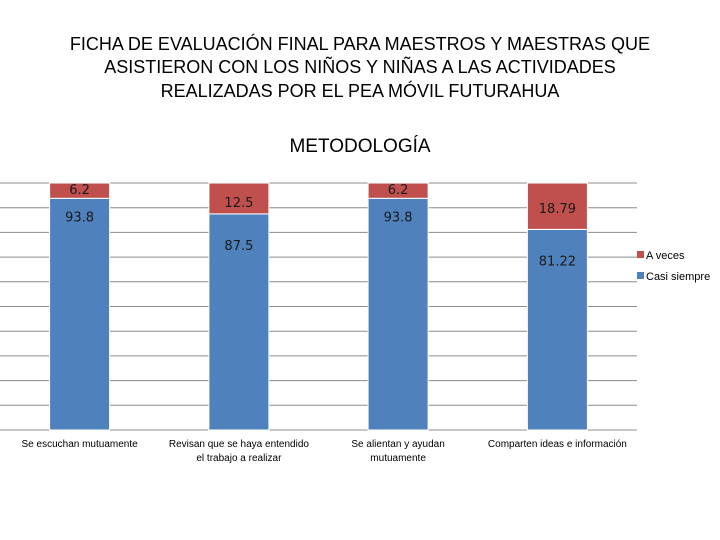 The height and width of the screenshot is (540, 720). I want to click on category-label: Se escuchan mutuamente, so click(80, 444).